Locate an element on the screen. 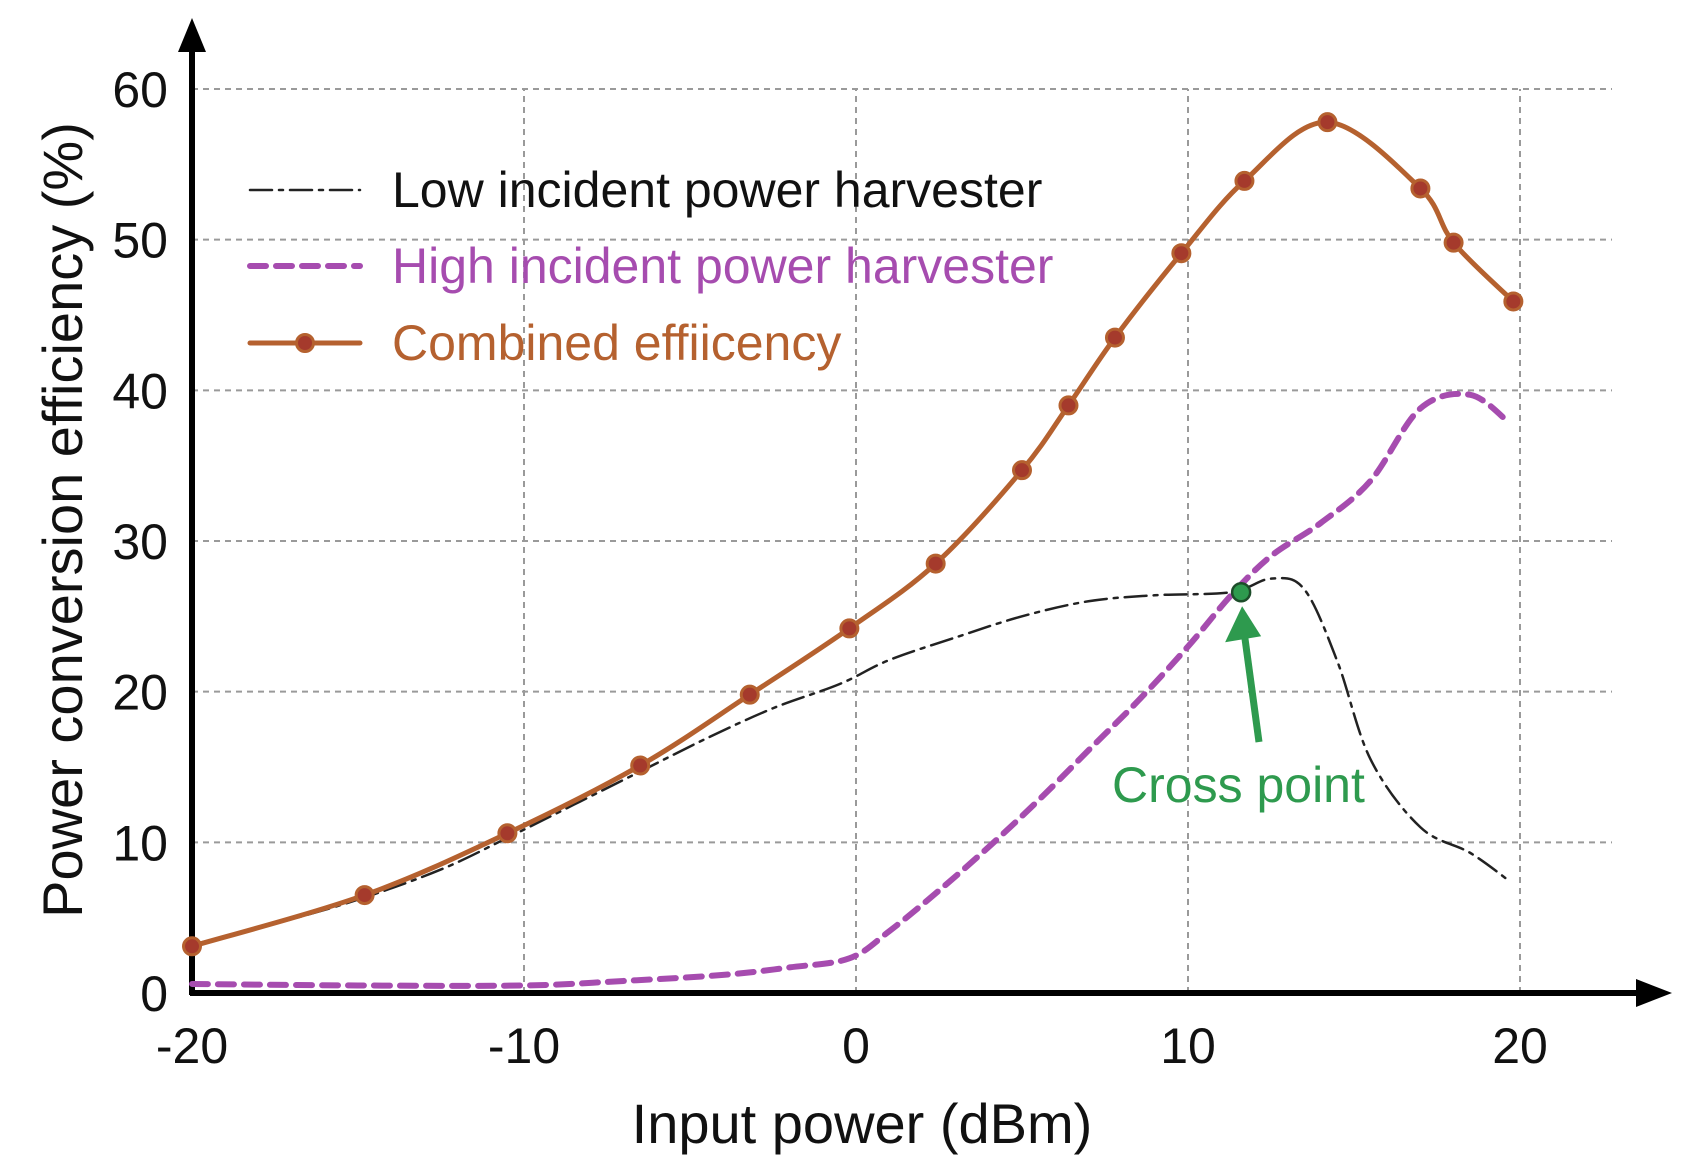 This screenshot has width=1694, height=1171. legend-marker is located at coordinates (305, 343).